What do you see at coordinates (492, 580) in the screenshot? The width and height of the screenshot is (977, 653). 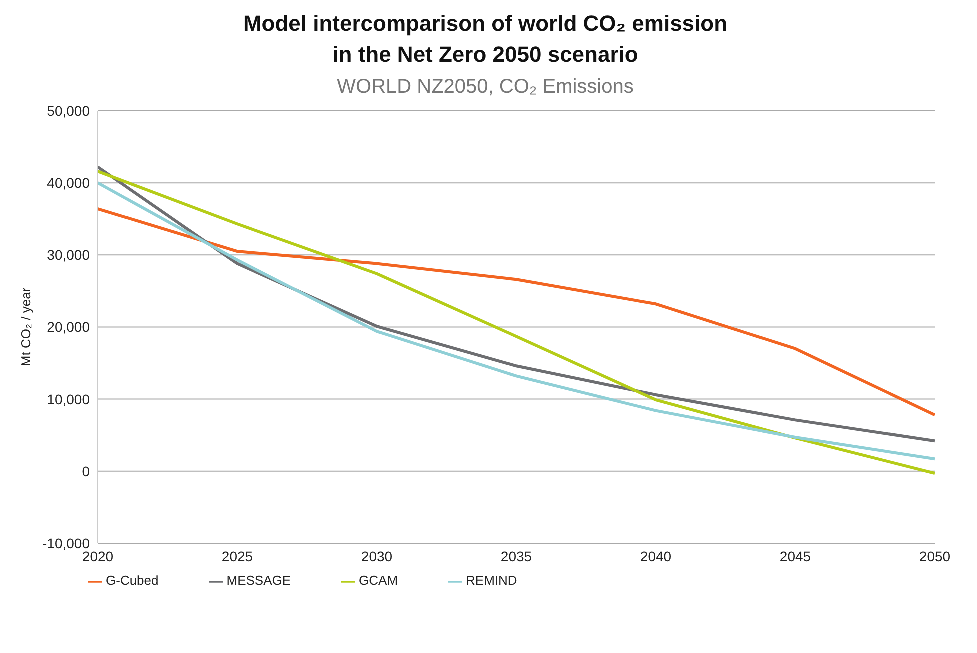 I see `legend-label: REMIND` at bounding box center [492, 580].